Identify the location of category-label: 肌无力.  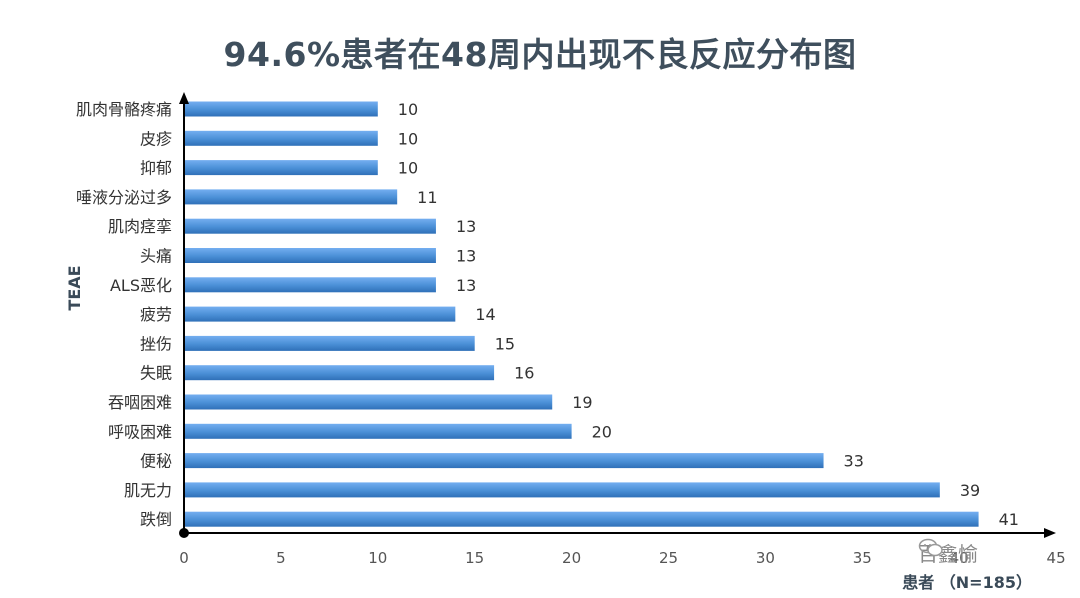
(148, 490).